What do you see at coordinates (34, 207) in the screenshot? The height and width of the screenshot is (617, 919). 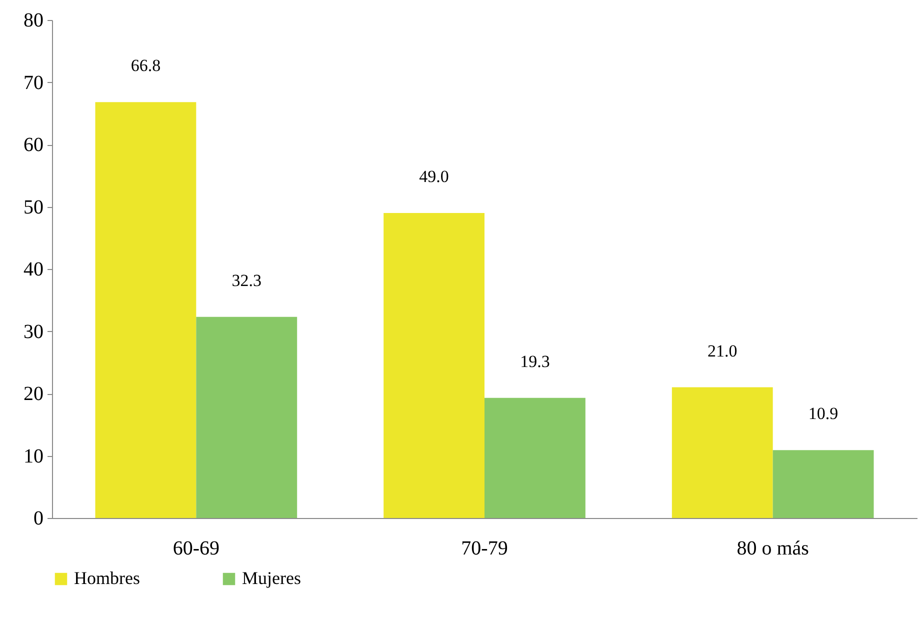 I see `y-tick-label: 50` at bounding box center [34, 207].